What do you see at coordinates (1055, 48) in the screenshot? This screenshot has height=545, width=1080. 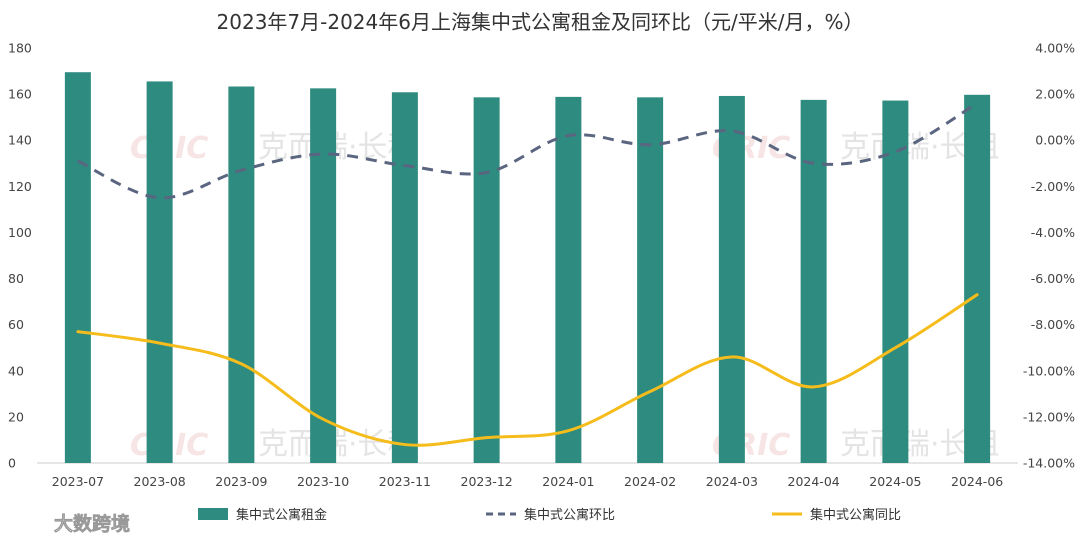 I see `y-right-tick-label: 4.00%` at bounding box center [1055, 48].